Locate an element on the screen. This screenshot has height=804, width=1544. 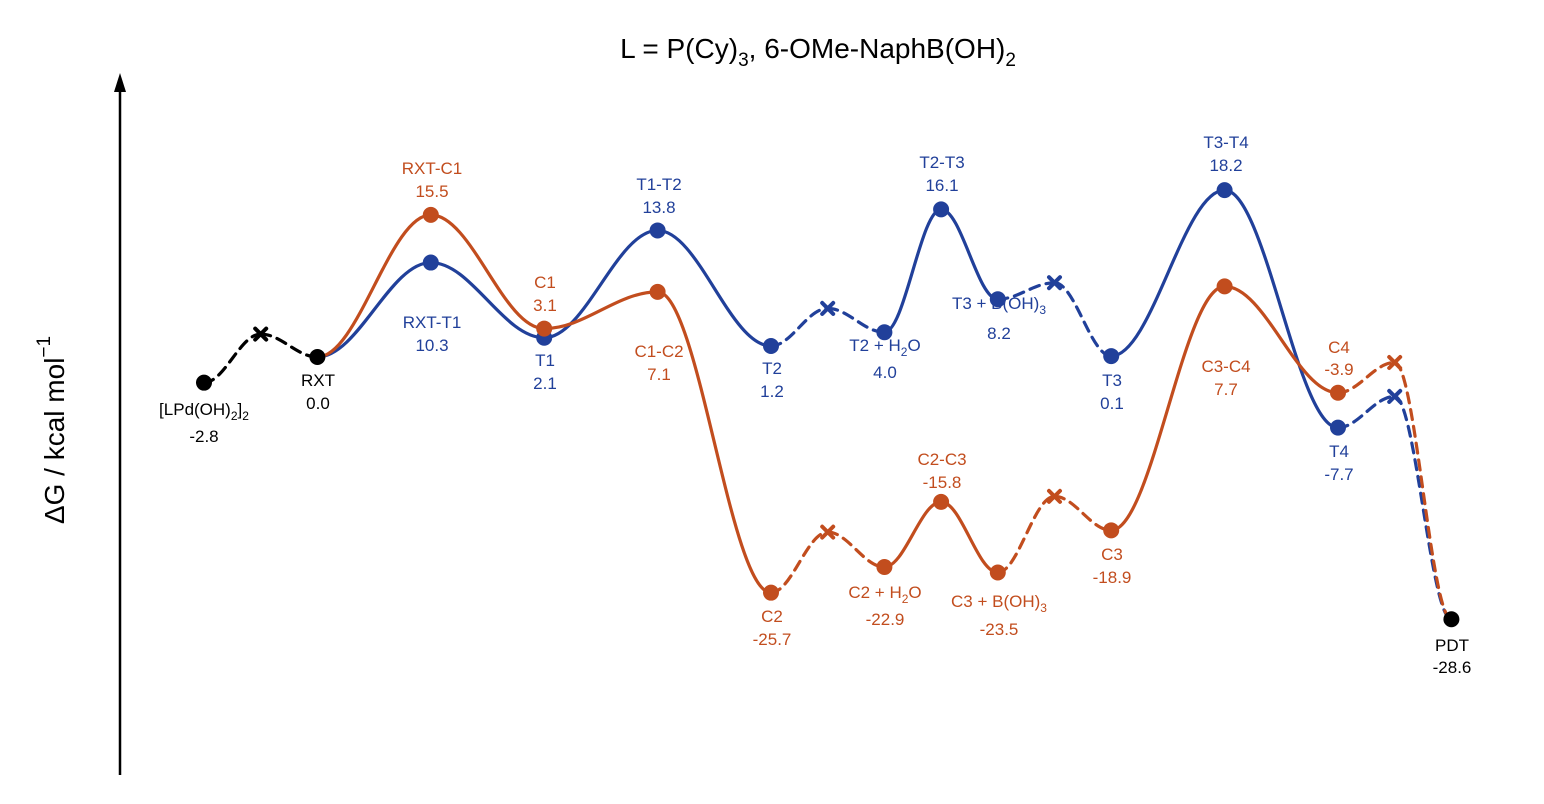
label-t1-value: 2.1 is located at coordinates (545, 383).